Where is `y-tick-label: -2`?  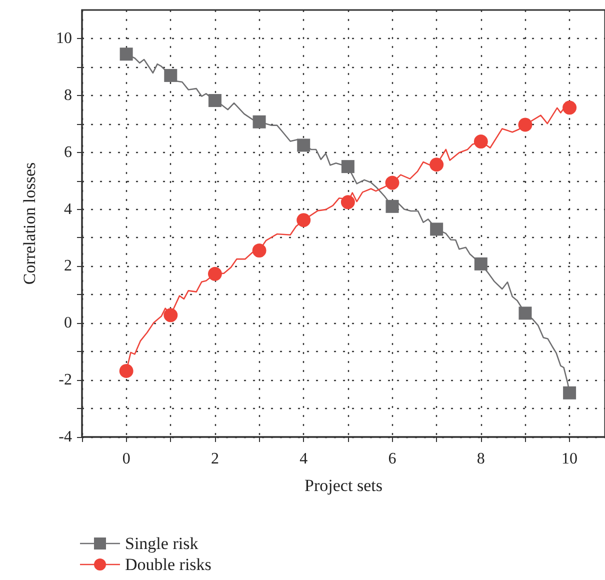
y-tick-label: -2 is located at coordinates (65, 380).